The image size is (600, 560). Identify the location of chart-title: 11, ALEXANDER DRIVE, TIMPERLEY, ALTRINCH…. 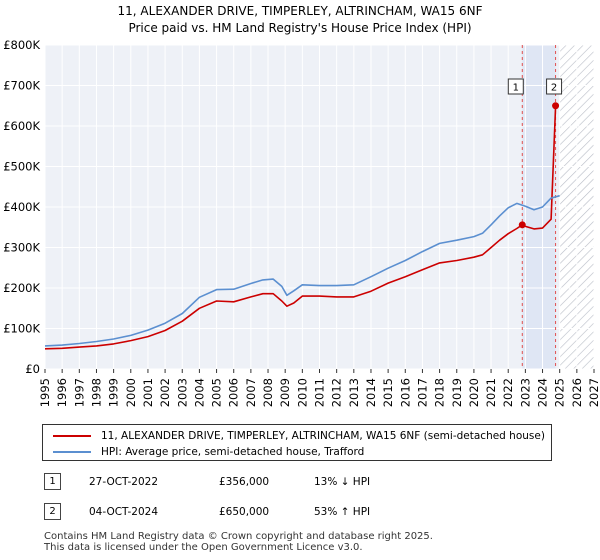
(300, 11).